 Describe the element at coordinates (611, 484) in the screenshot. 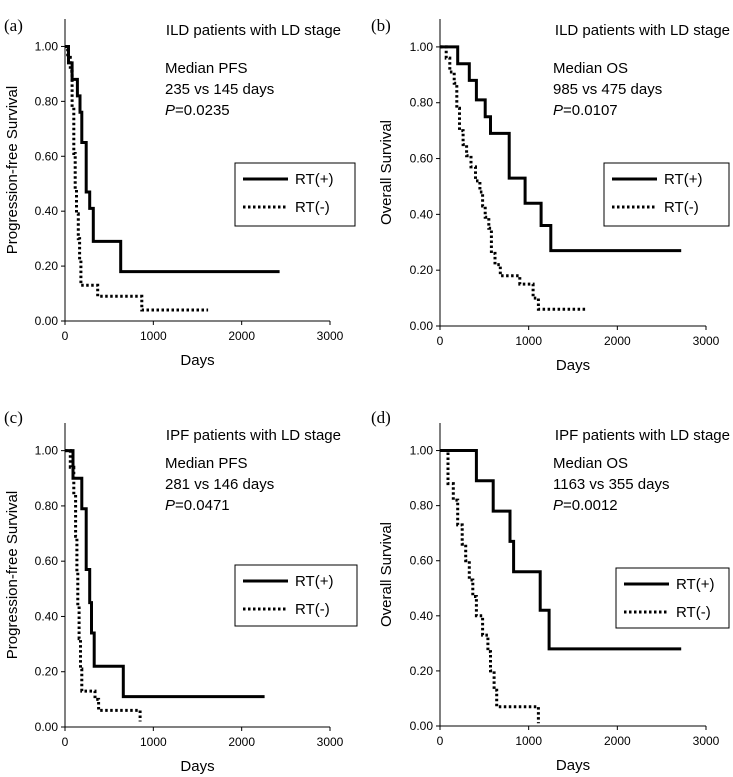

I see `median-values: 1163 vs 355 days` at that location.